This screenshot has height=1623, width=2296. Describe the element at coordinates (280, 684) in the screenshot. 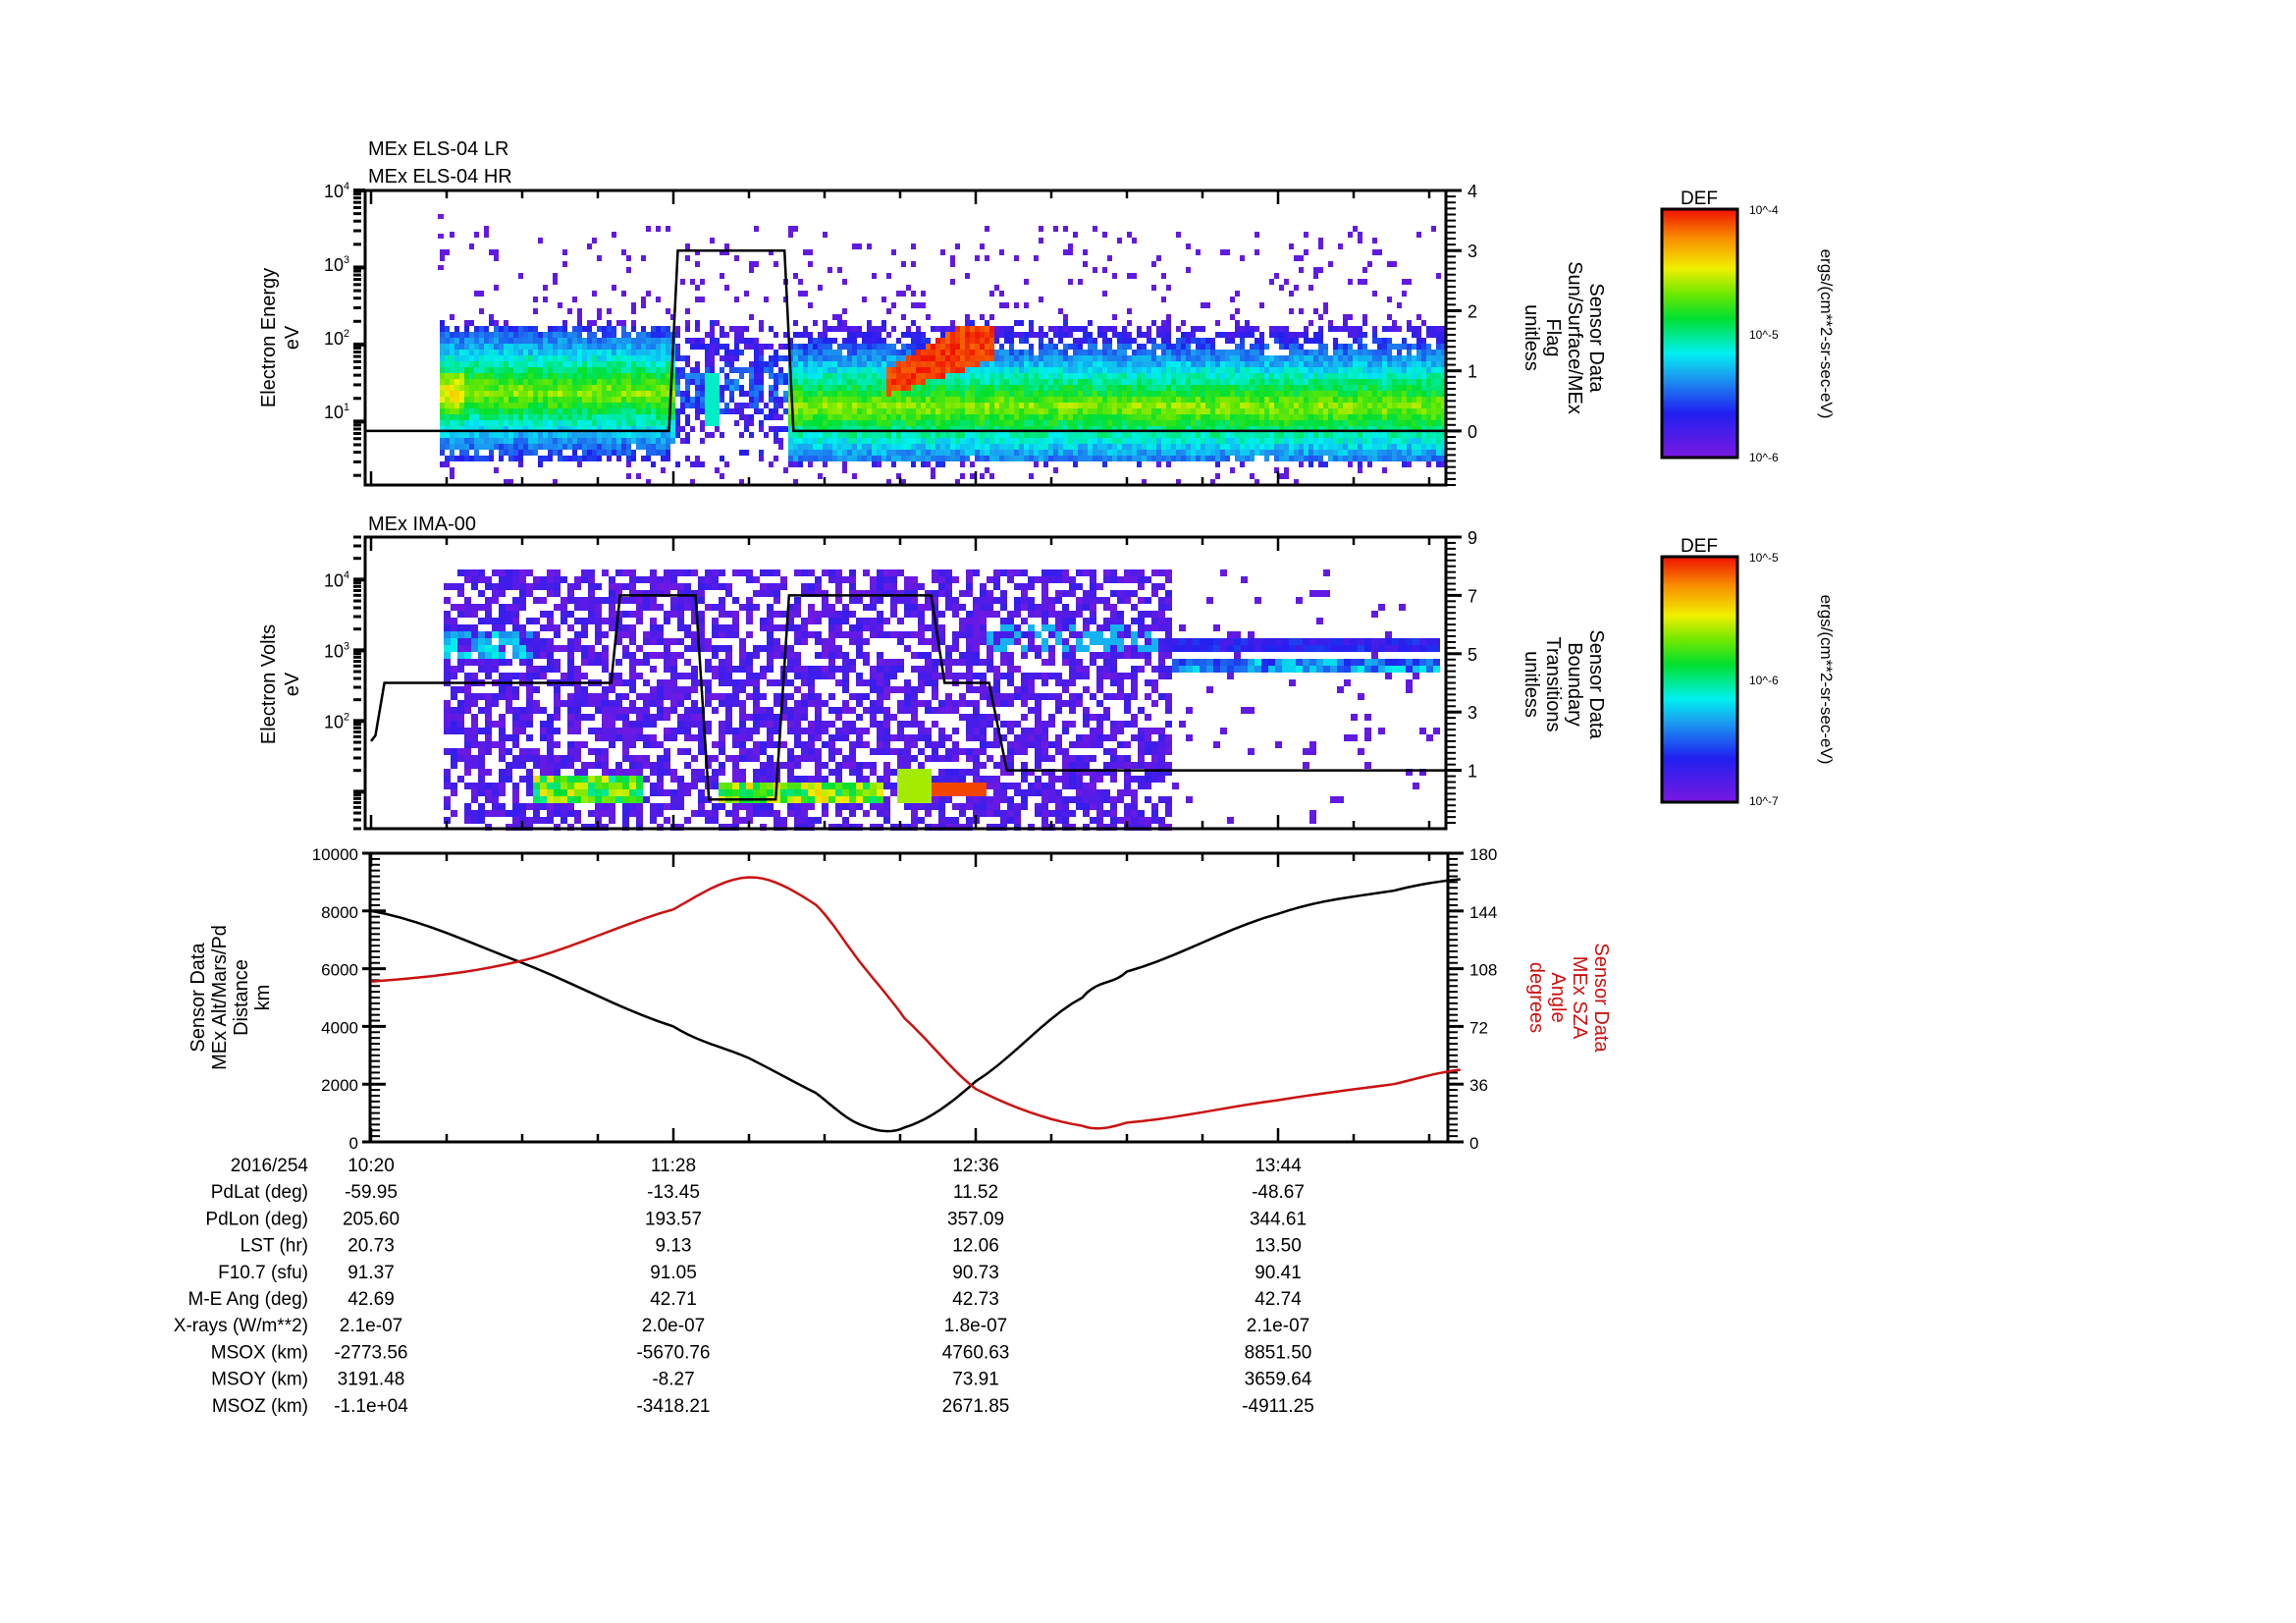

I see `ima-ylabel: Electron Volts eV` at that location.